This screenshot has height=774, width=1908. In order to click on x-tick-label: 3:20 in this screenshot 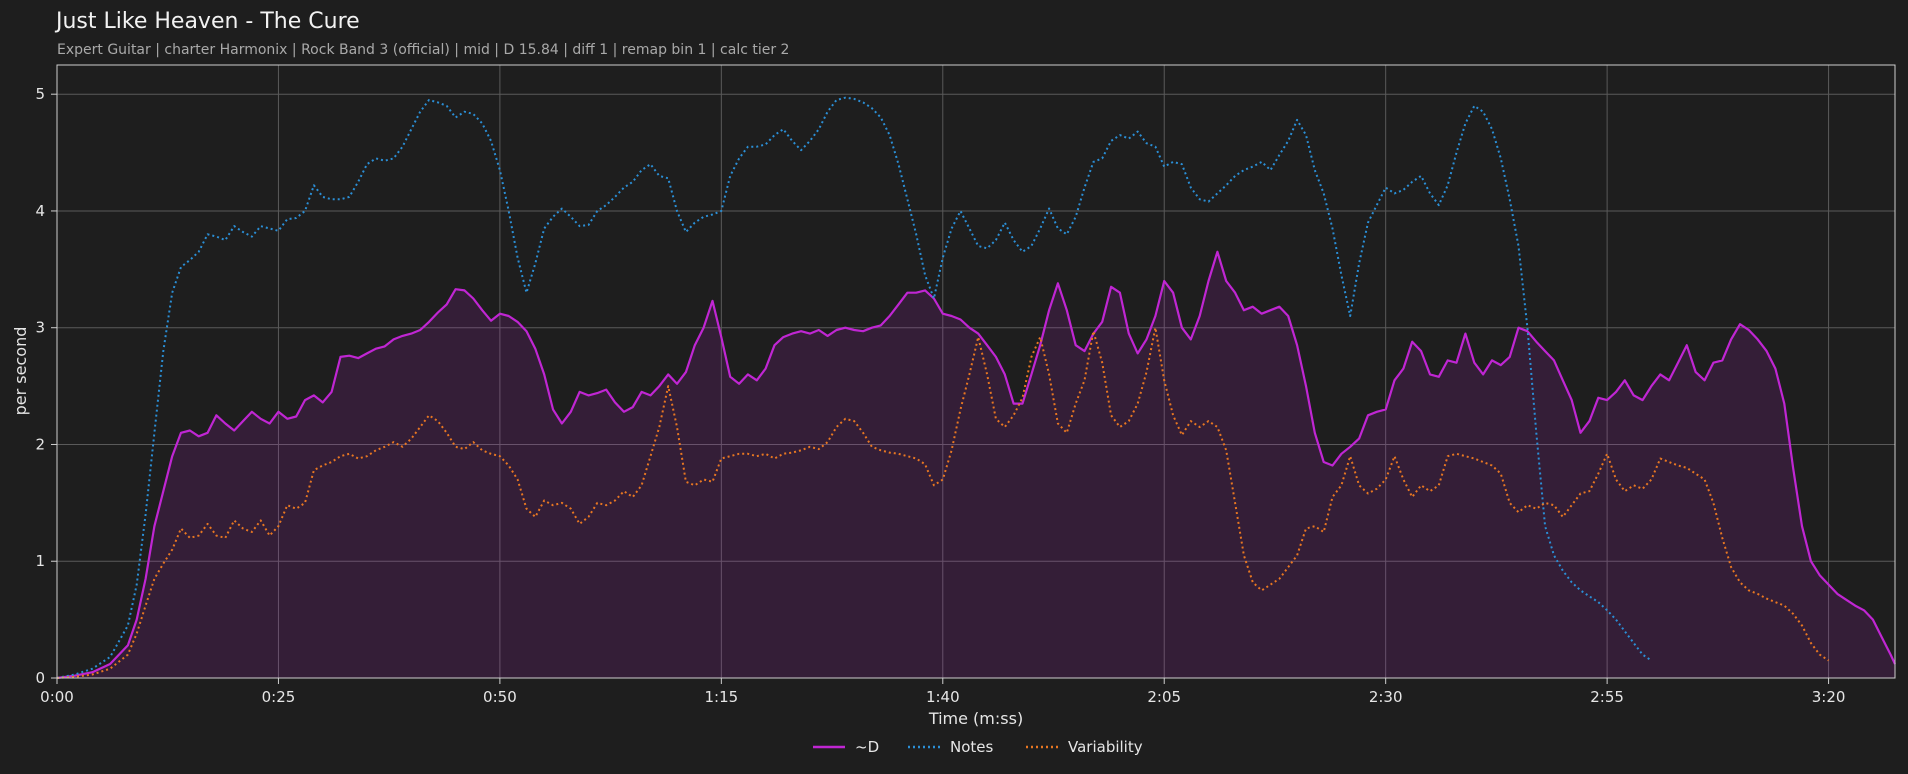, I will do `click(1829, 697)`.